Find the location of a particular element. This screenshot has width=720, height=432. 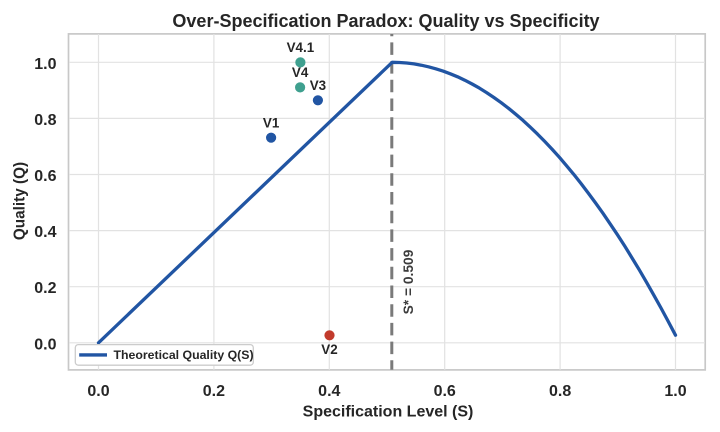

svg-text: V3 is located at coordinates (318, 85).